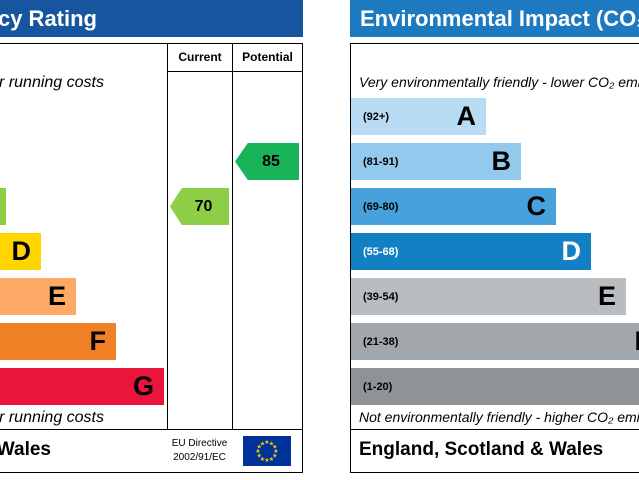 The image size is (639, 480). I want to click on band-letter: B, so click(501, 161).